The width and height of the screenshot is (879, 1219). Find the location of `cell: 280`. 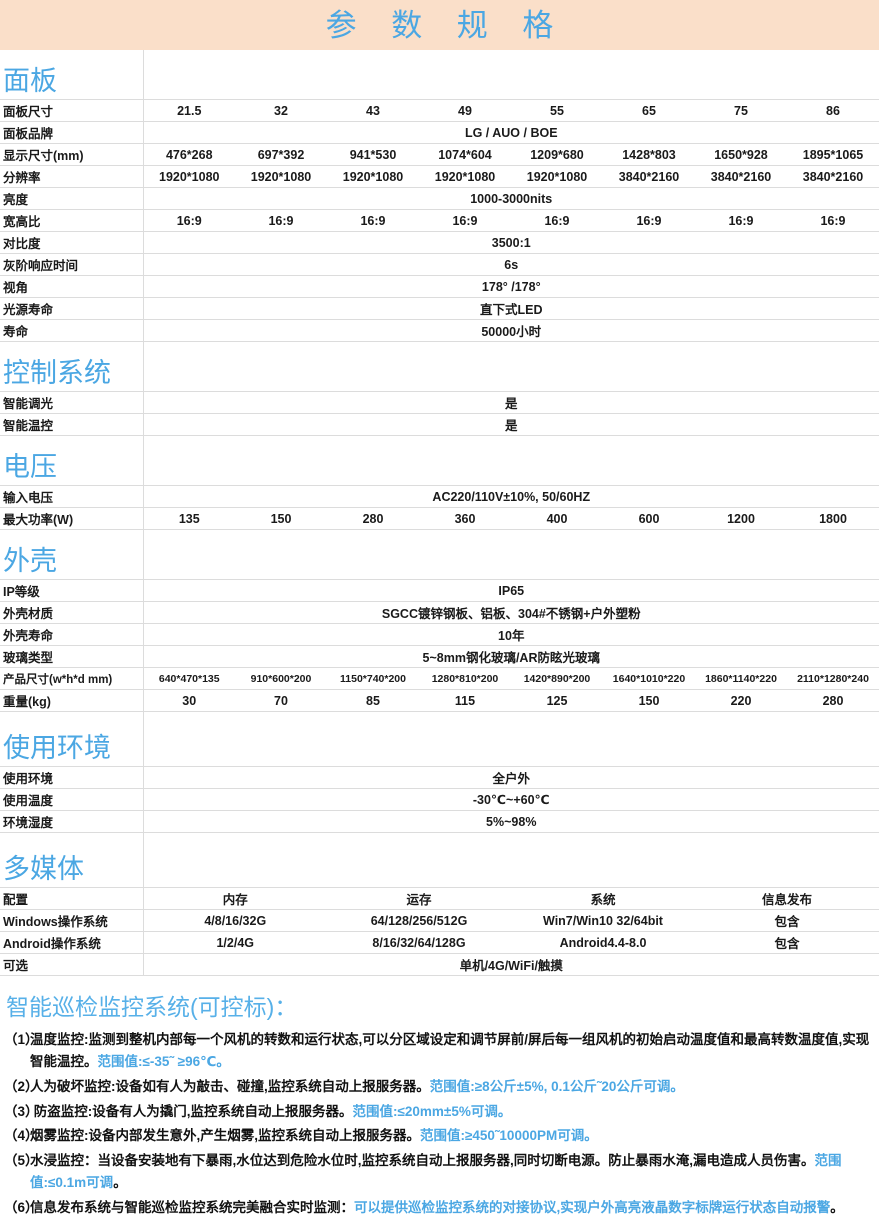

cell: 280 is located at coordinates (373, 518).